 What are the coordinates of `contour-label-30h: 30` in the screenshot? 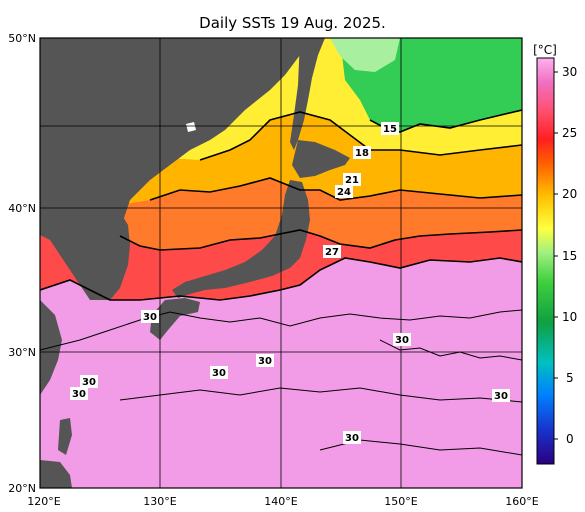 It's located at (352, 437).